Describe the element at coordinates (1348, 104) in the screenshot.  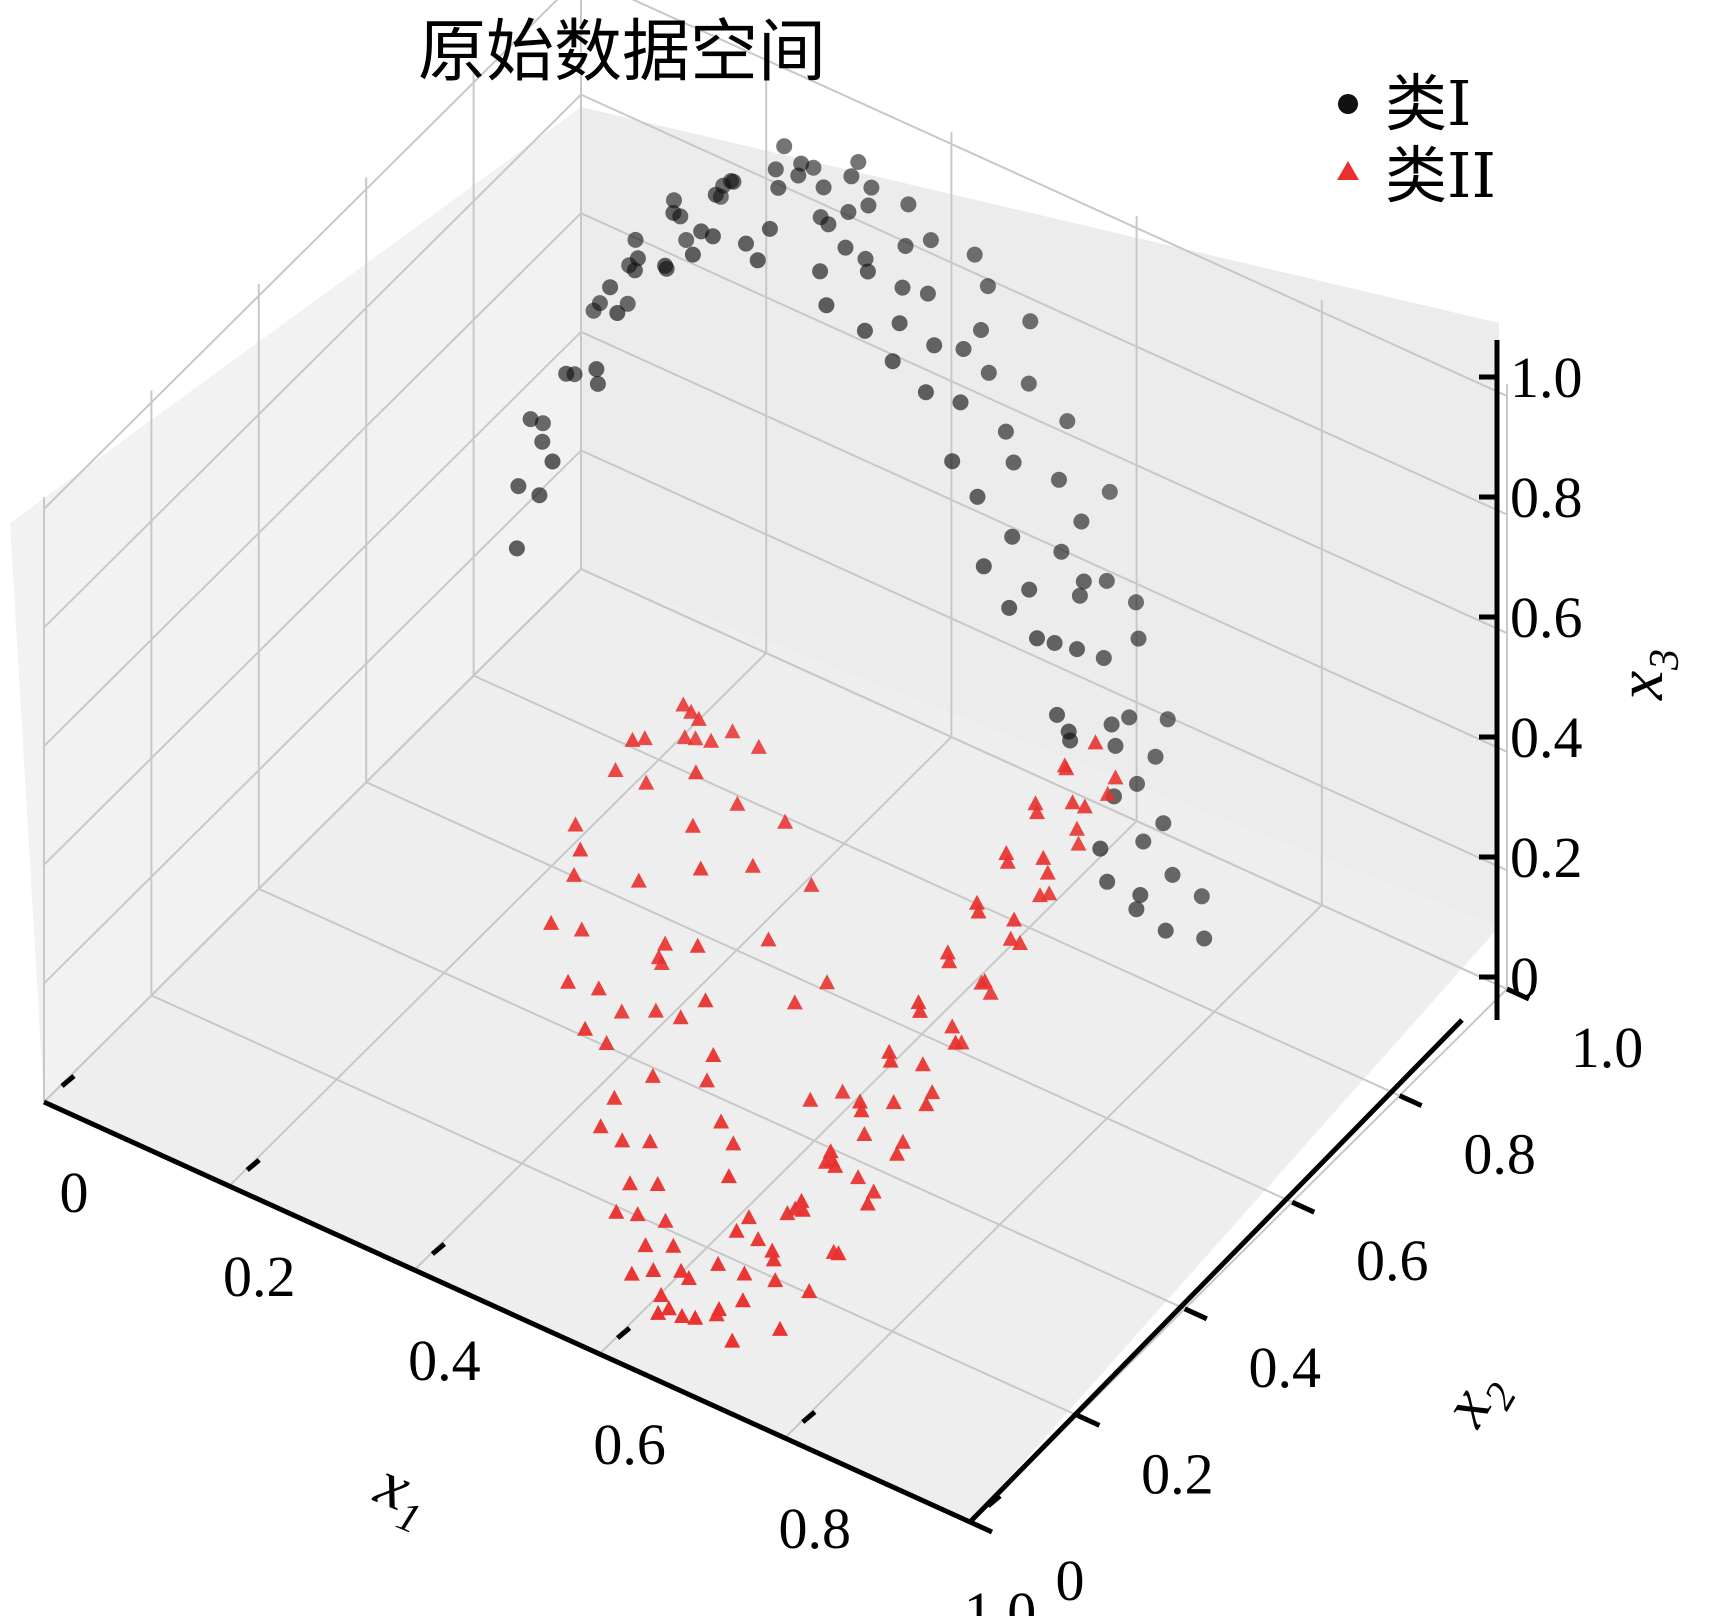
I see `legend-marker-class1` at that location.